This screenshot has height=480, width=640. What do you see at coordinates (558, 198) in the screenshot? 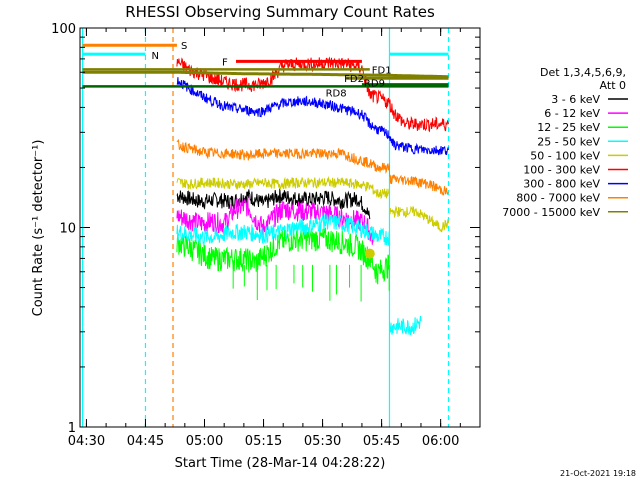
I see `legend-entry-label: 800 - 7000 keV` at bounding box center [558, 198].